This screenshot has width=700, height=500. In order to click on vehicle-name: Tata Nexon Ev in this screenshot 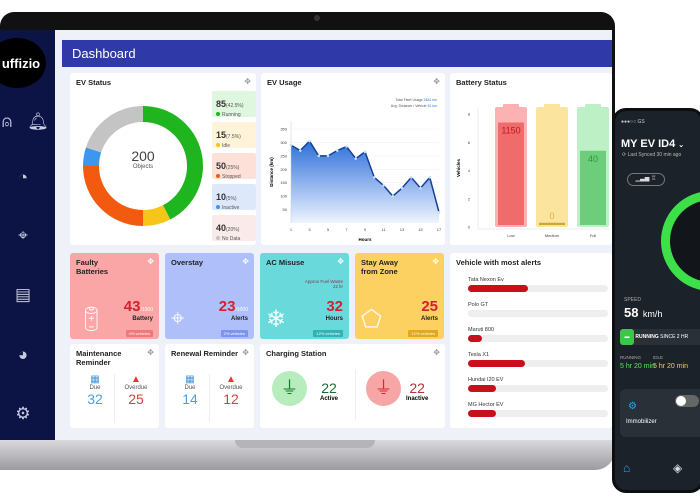, I will do `click(486, 280)`.